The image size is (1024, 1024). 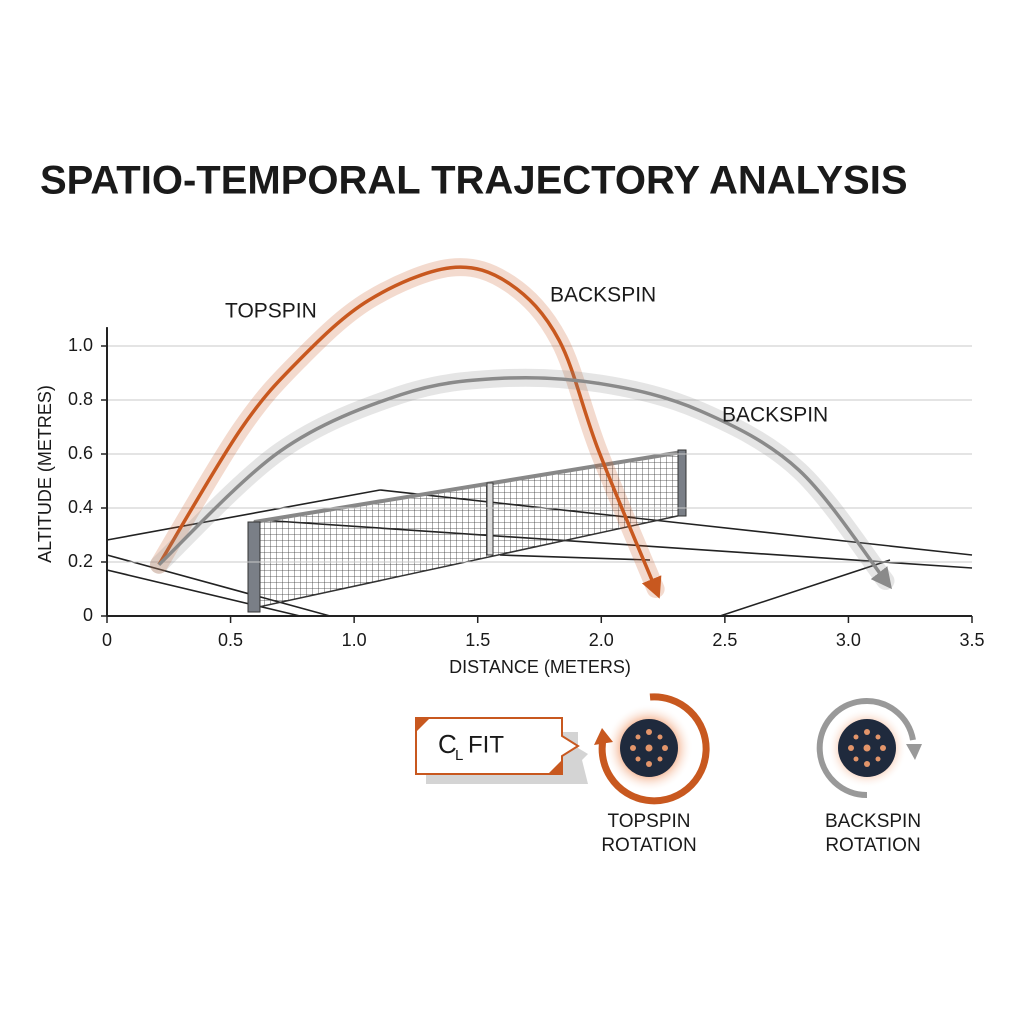 What do you see at coordinates (474, 181) in the screenshot?
I see `chart-title: SPATIO-TEMPORAL TRAJECTORY ANALYSIS` at bounding box center [474, 181].